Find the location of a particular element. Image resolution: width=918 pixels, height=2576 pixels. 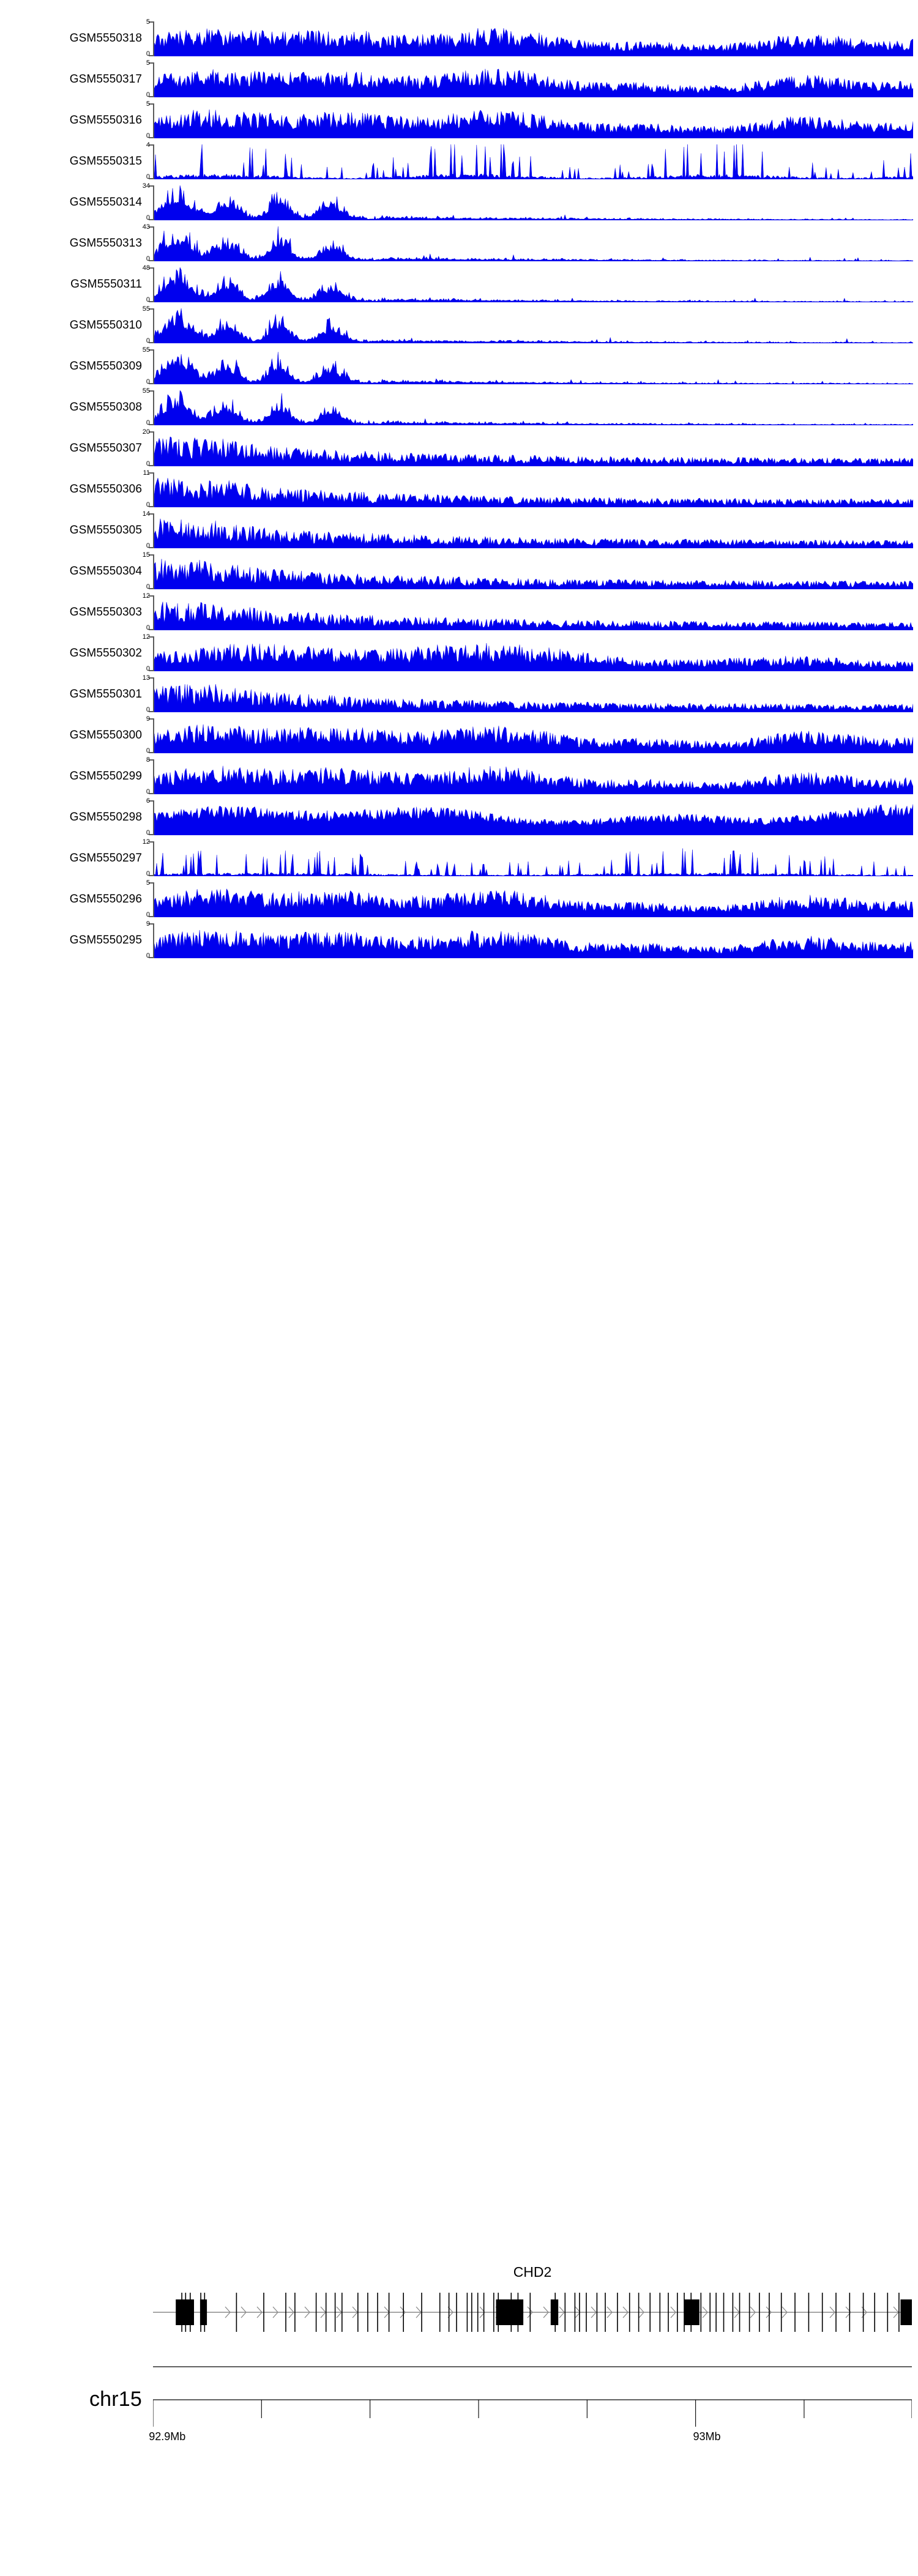

gene-name-label: CHD2 is located at coordinates (532, 2272).